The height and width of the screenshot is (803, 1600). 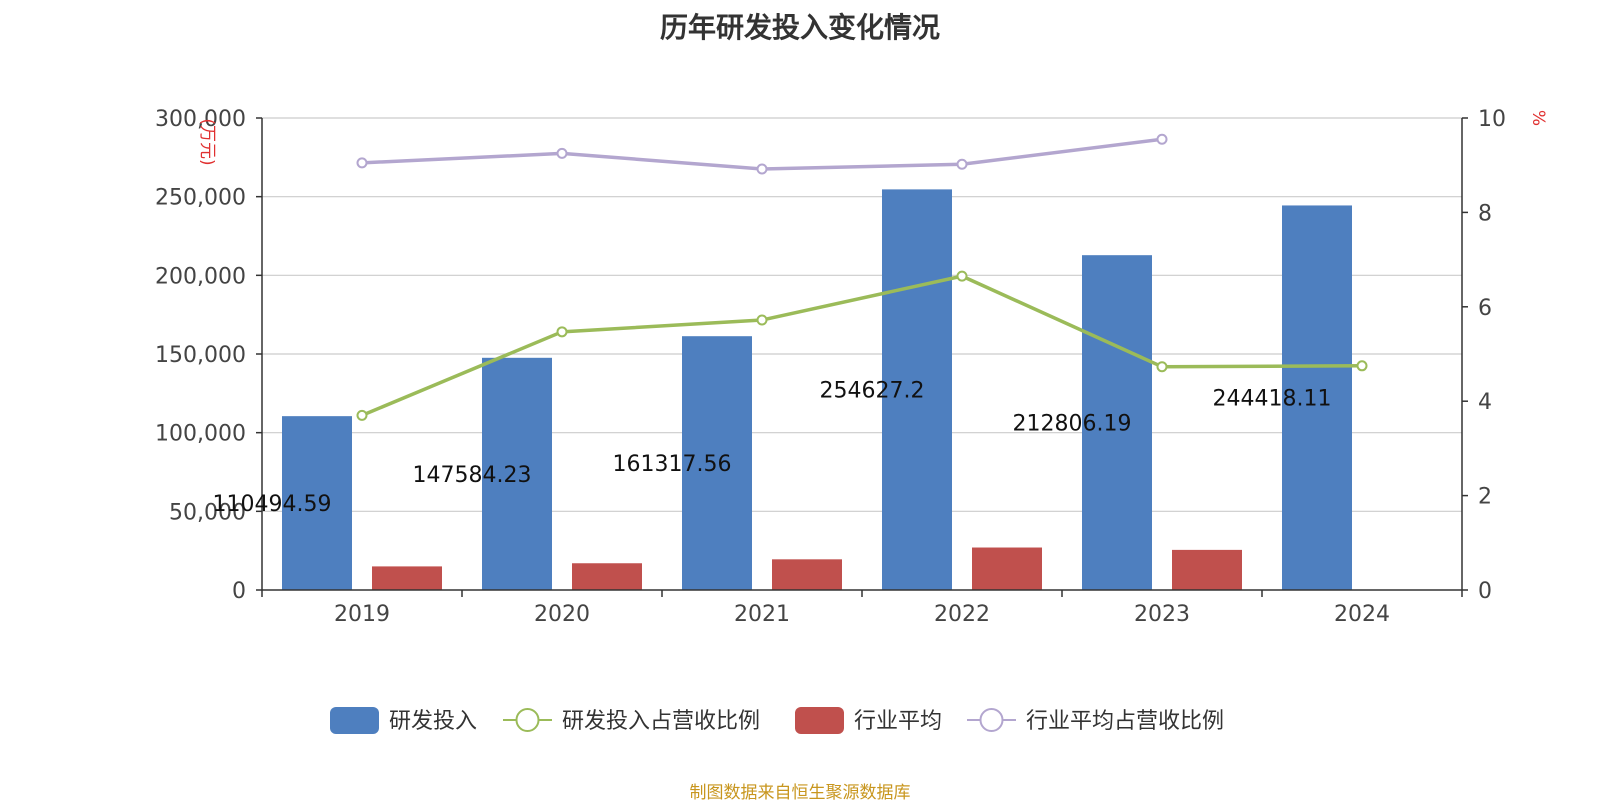 I want to click on right-axis-tick-label: 10, so click(x=1492, y=119).